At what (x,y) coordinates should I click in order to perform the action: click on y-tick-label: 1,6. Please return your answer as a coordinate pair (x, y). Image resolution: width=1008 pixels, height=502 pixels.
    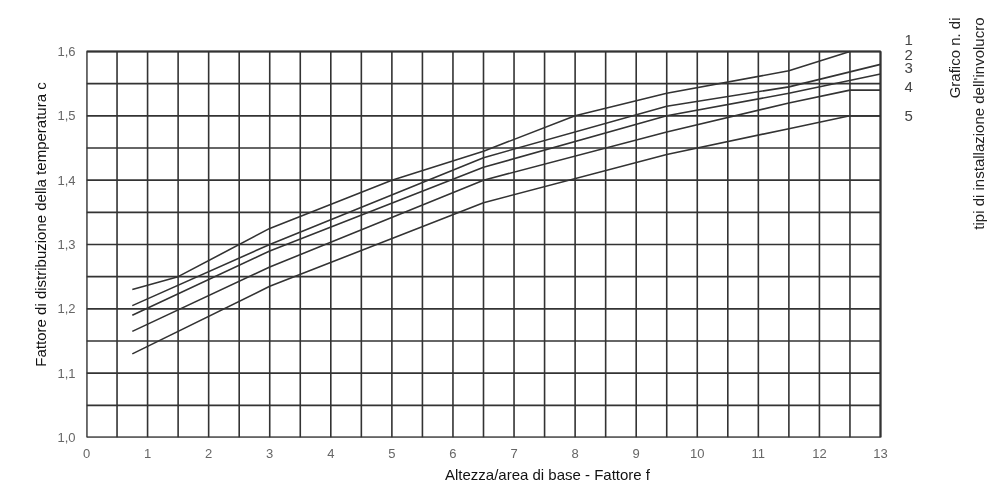
    Looking at the image, I should click on (66, 51).